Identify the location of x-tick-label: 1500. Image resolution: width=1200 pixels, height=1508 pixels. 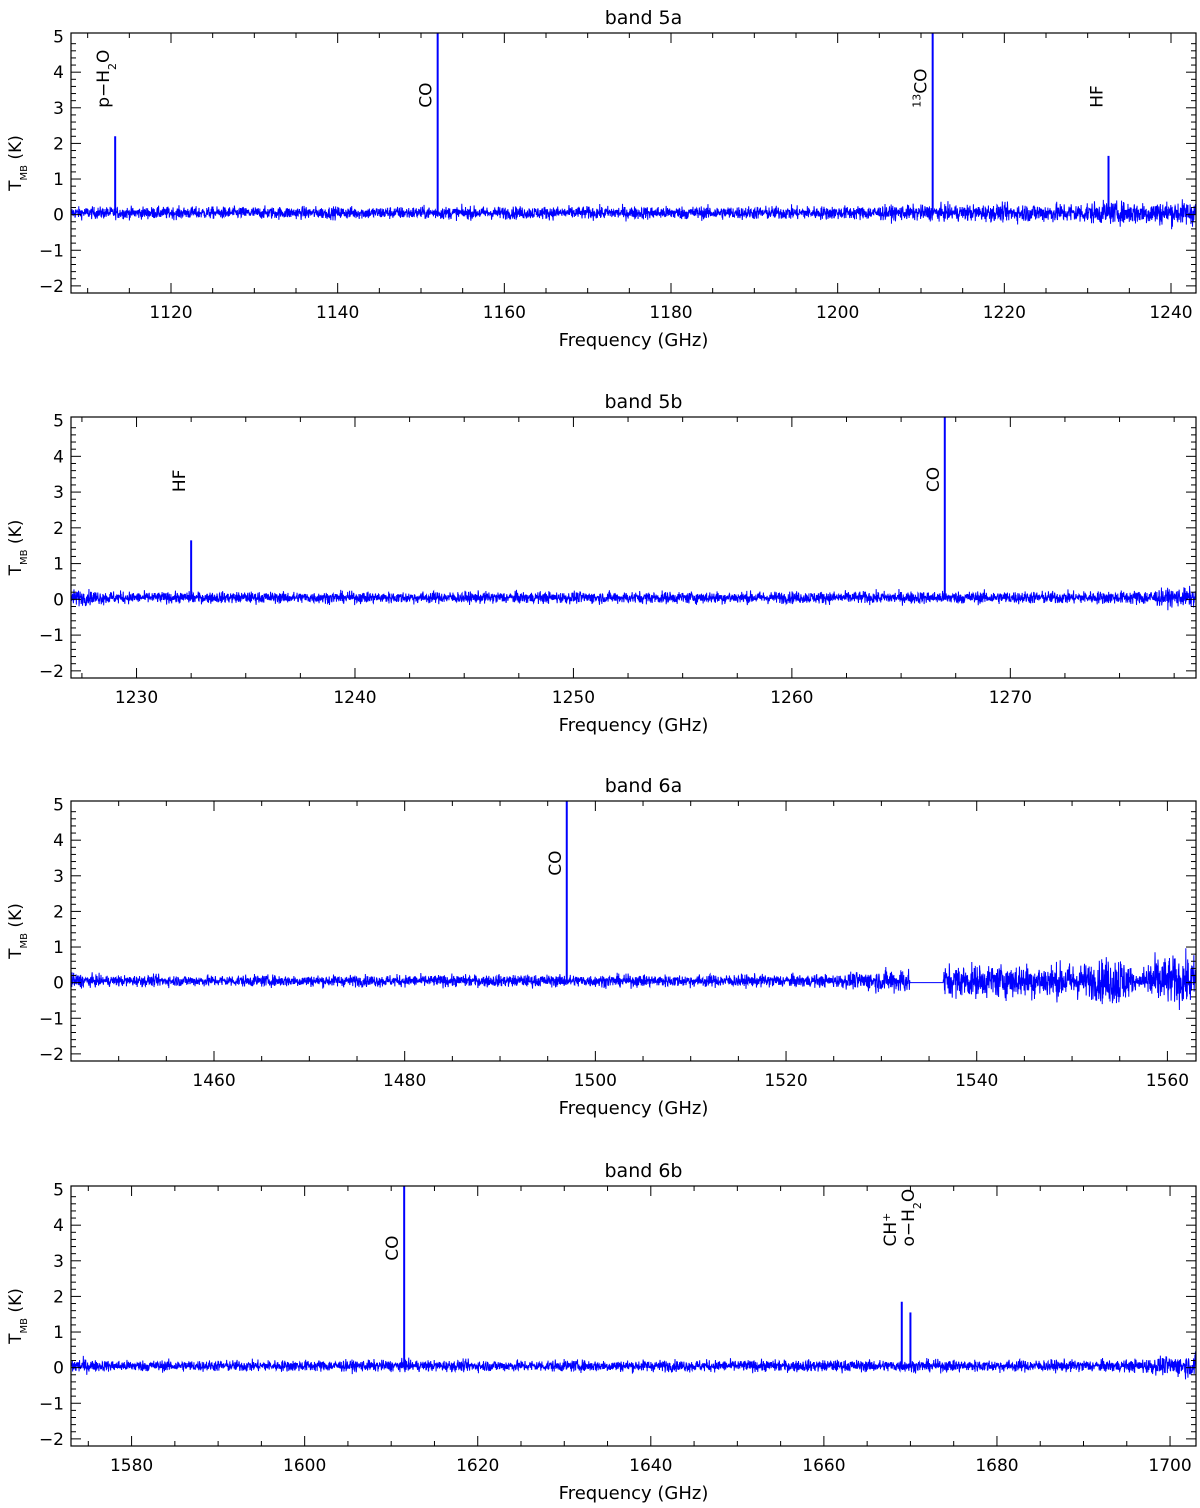
(595, 1081).